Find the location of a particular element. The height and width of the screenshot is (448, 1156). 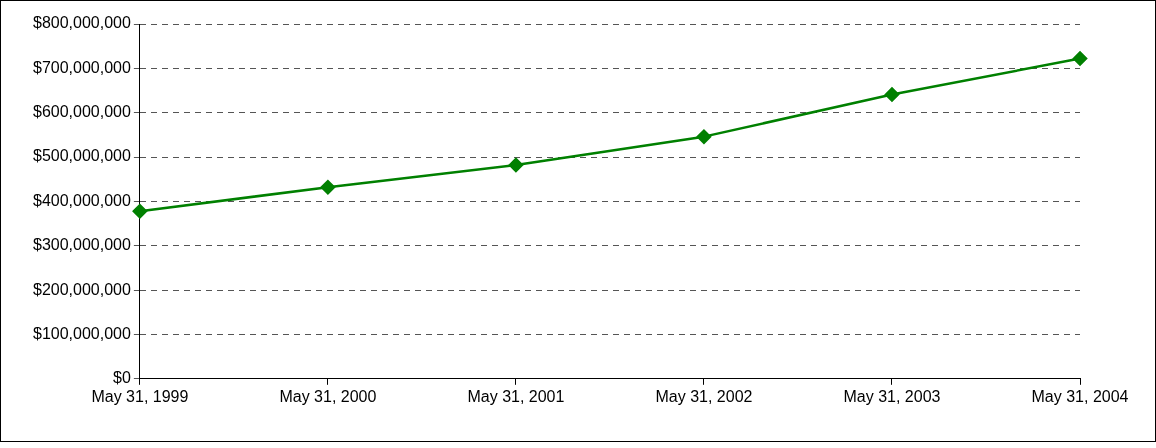

y-tick-label: $500,000,000 is located at coordinates (82, 156).